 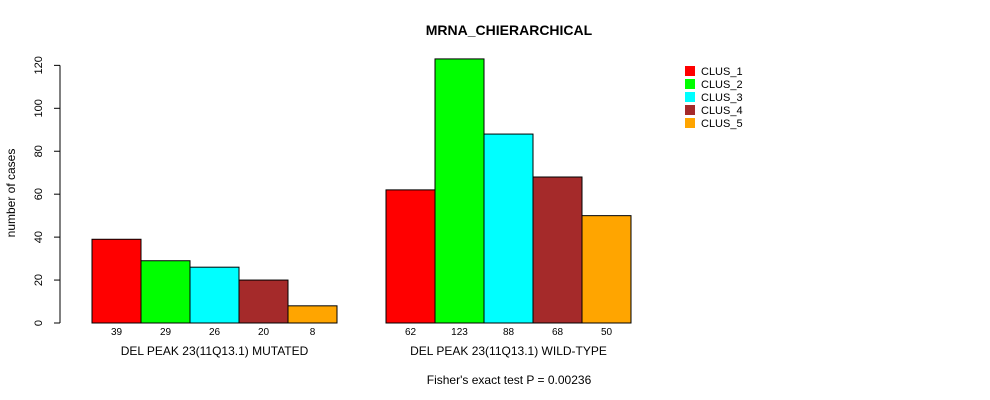 What do you see at coordinates (11, 193) in the screenshot?
I see `y-axis-label: number of cases` at bounding box center [11, 193].